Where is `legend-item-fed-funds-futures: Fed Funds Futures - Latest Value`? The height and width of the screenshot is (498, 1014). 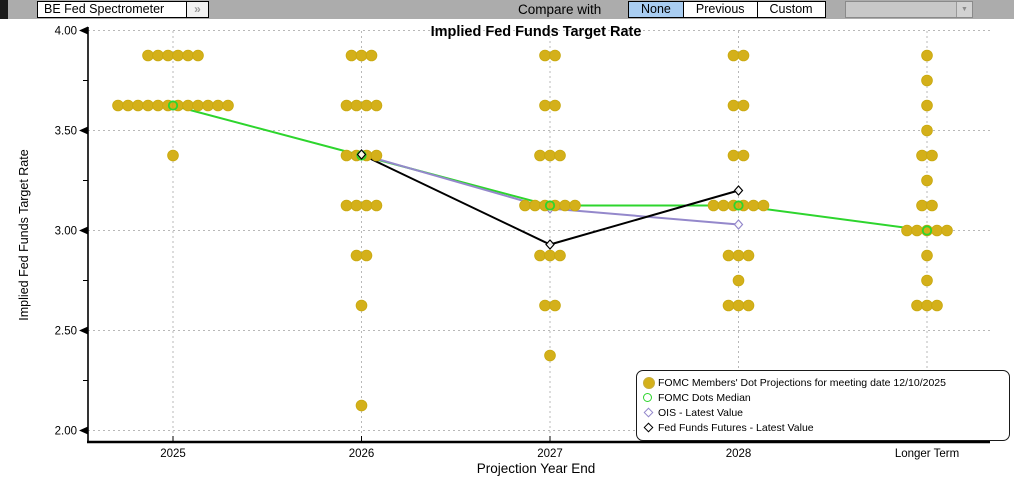 legend-item-fed-funds-futures: Fed Funds Futures - Latest Value is located at coordinates (823, 427).